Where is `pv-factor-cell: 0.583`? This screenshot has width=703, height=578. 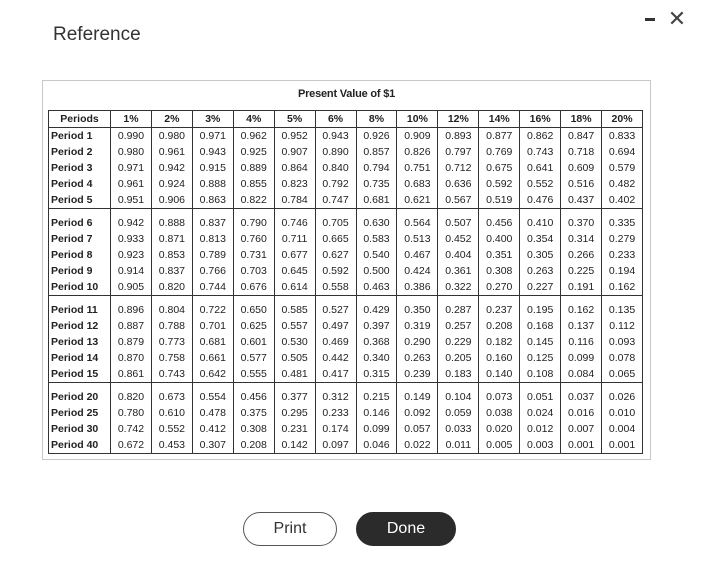 pv-factor-cell: 0.583 is located at coordinates (376, 239).